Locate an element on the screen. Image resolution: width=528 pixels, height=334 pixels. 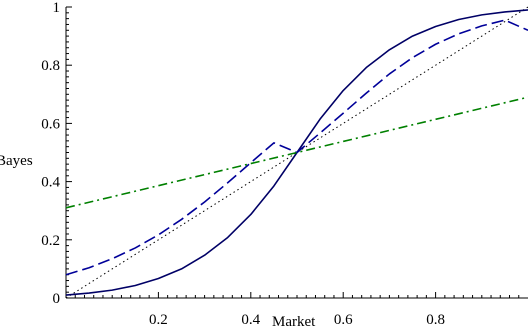
x-tick-label: 0.8 is located at coordinates (435, 320).